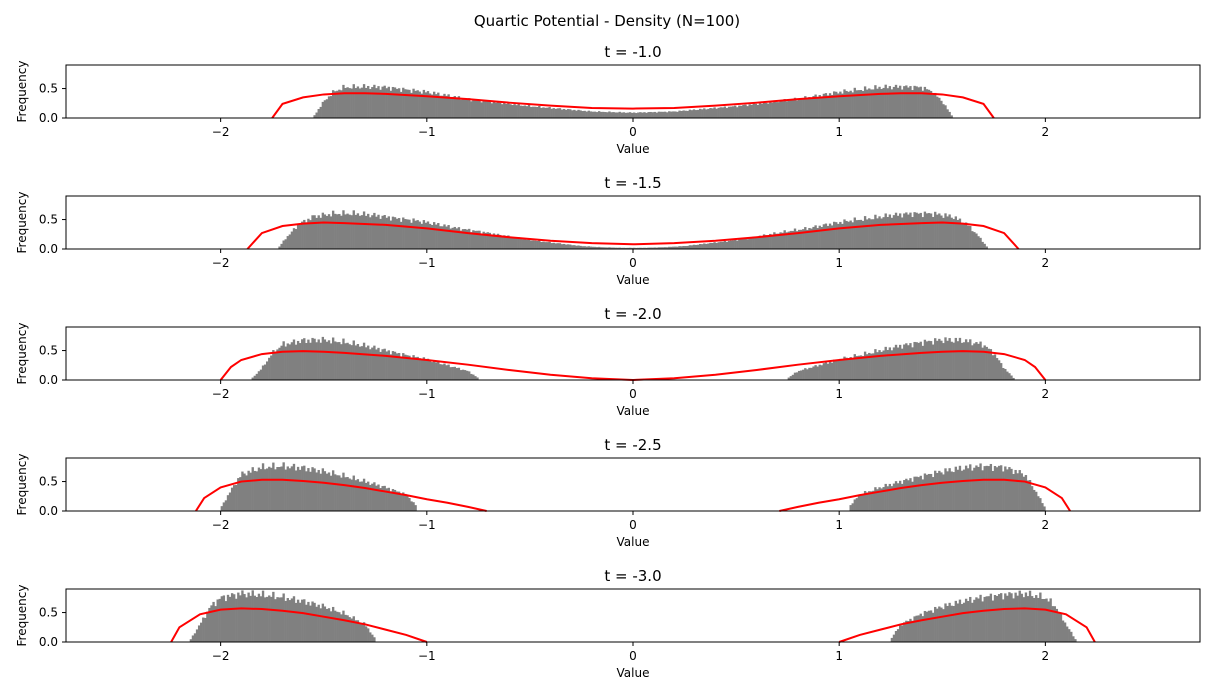  Describe the element at coordinates (839, 132) in the screenshot. I see `x-tick-label: 1` at that location.